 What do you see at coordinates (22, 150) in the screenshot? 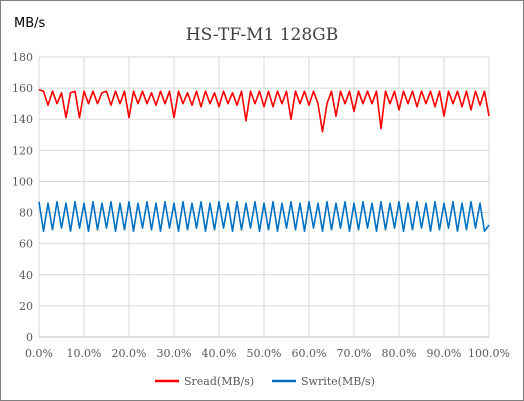
I see `y-tick-label: 120` at bounding box center [22, 150].